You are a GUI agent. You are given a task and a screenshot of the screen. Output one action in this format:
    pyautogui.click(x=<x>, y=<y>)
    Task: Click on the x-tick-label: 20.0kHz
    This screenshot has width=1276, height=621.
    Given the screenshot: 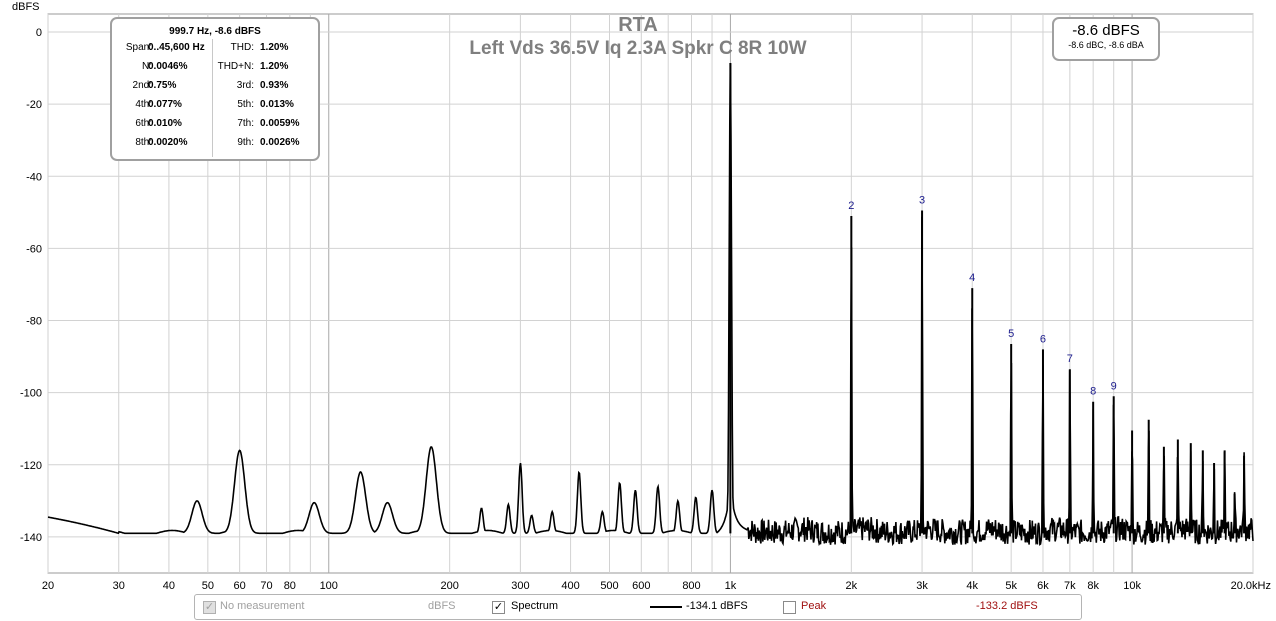 What is the action you would take?
    pyautogui.click(x=1251, y=586)
    